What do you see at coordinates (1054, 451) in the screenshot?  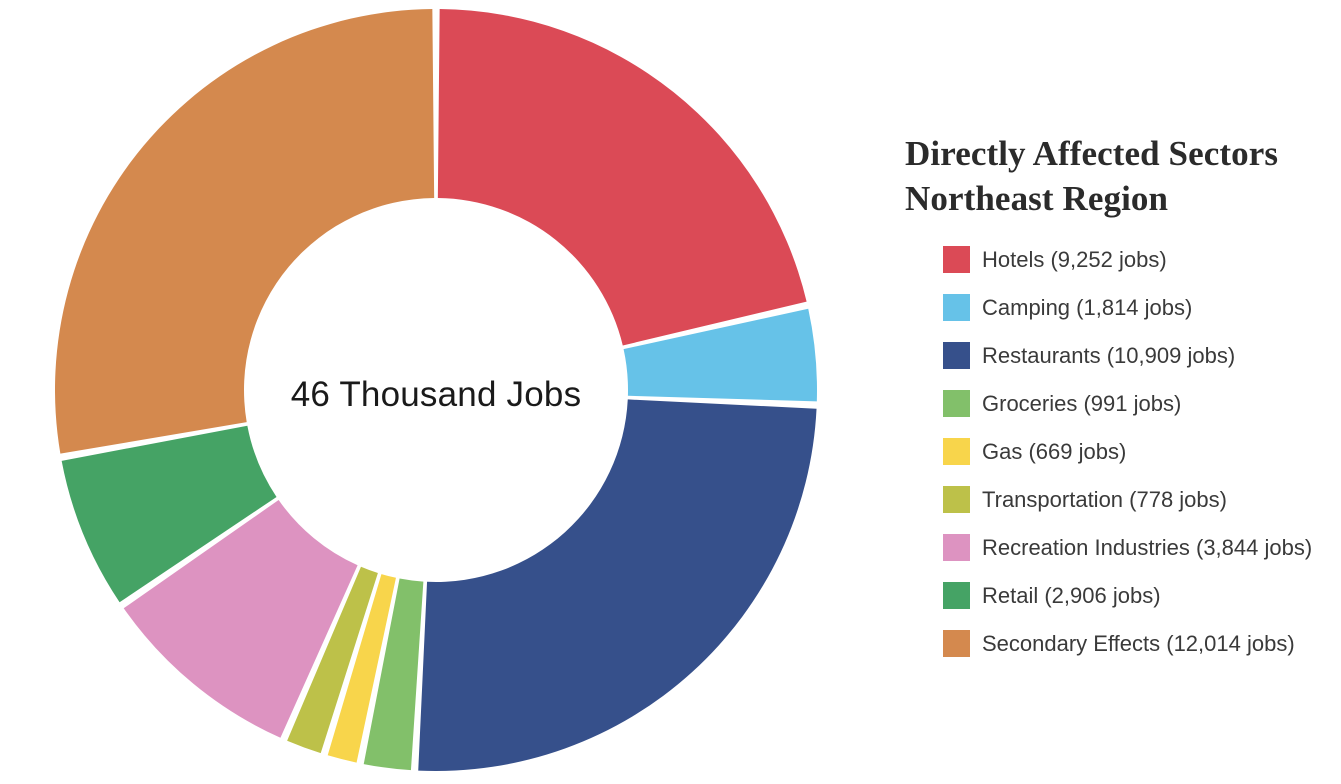 I see `legend-item-label: Gas (669 jobs)` at bounding box center [1054, 451].